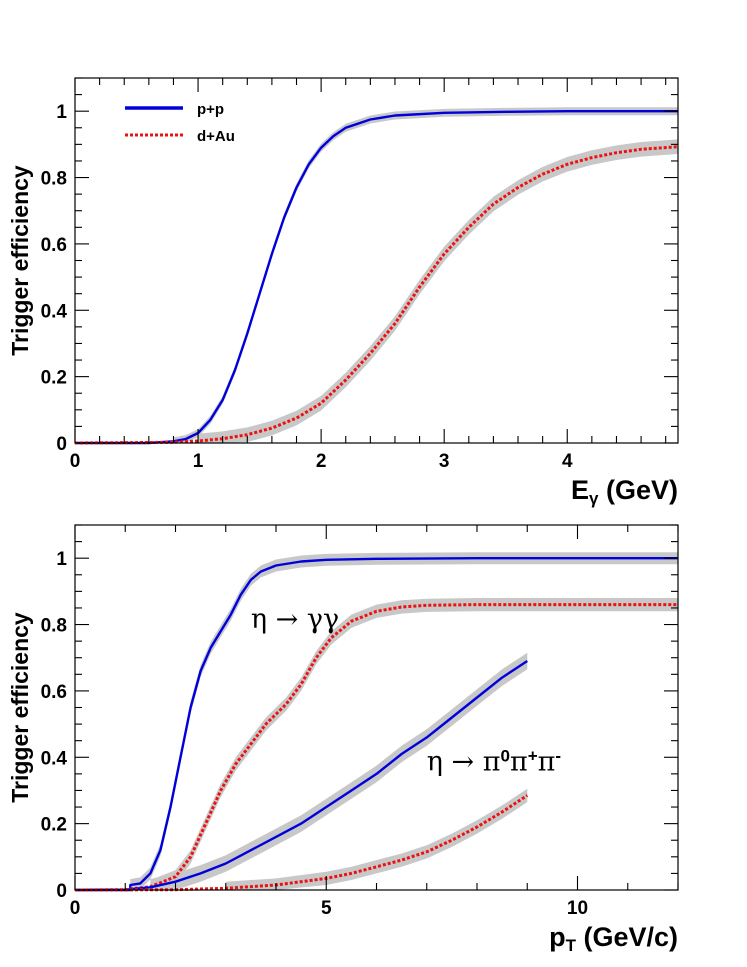 This screenshot has width=747, height=967. What do you see at coordinates (20, 707) in the screenshot?
I see `bottom-y-axis-label: Trigger efficiency` at bounding box center [20, 707].